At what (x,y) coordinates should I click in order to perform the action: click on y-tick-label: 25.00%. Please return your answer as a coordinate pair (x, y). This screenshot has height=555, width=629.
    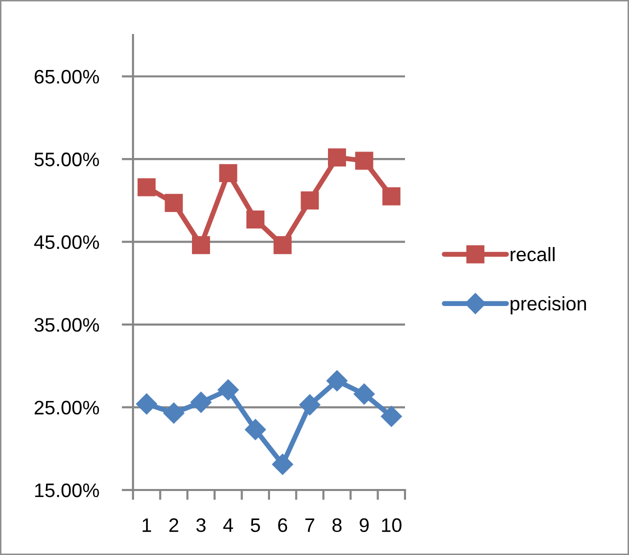
    Looking at the image, I should click on (66, 407).